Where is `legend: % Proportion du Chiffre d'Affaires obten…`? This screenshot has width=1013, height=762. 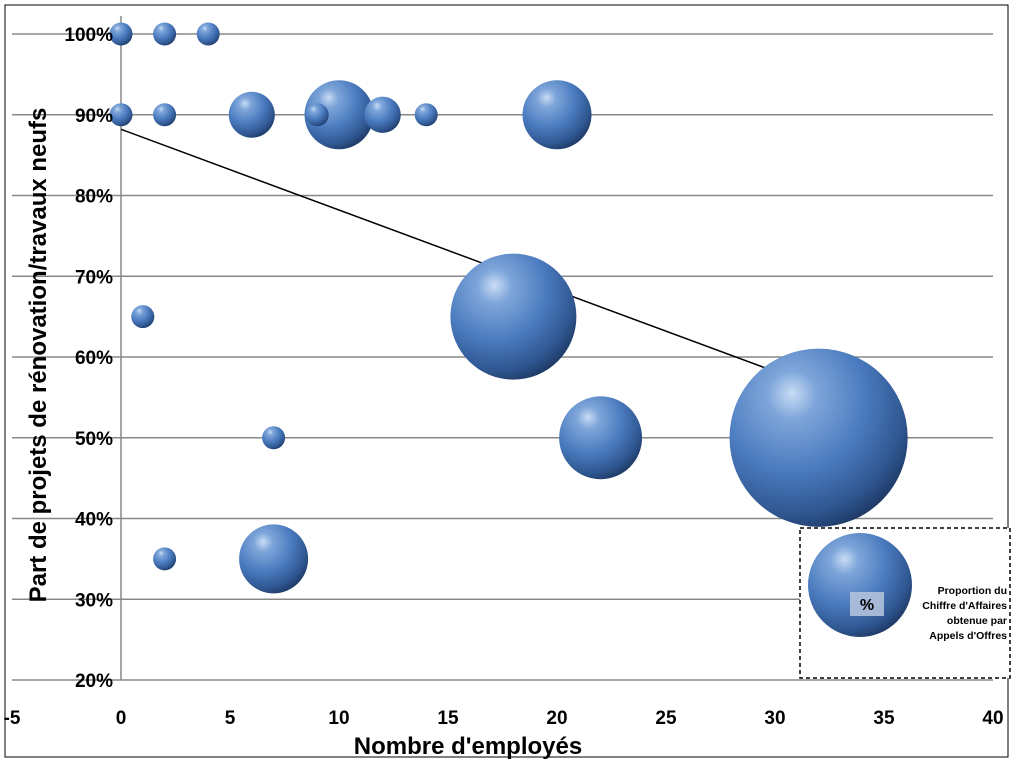
legend: % Proportion du Chiffre d'Affaires obten… is located at coordinates (905, 603).